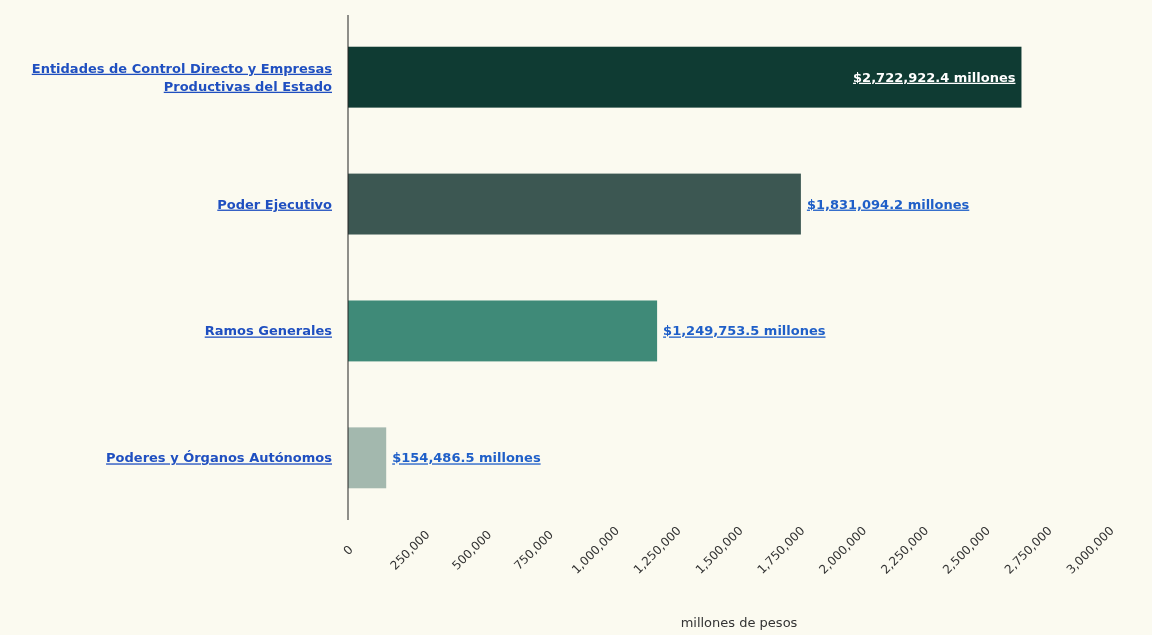  I want to click on y-tick-label: Poderes y Órganos Autónomos, so click(219, 458).